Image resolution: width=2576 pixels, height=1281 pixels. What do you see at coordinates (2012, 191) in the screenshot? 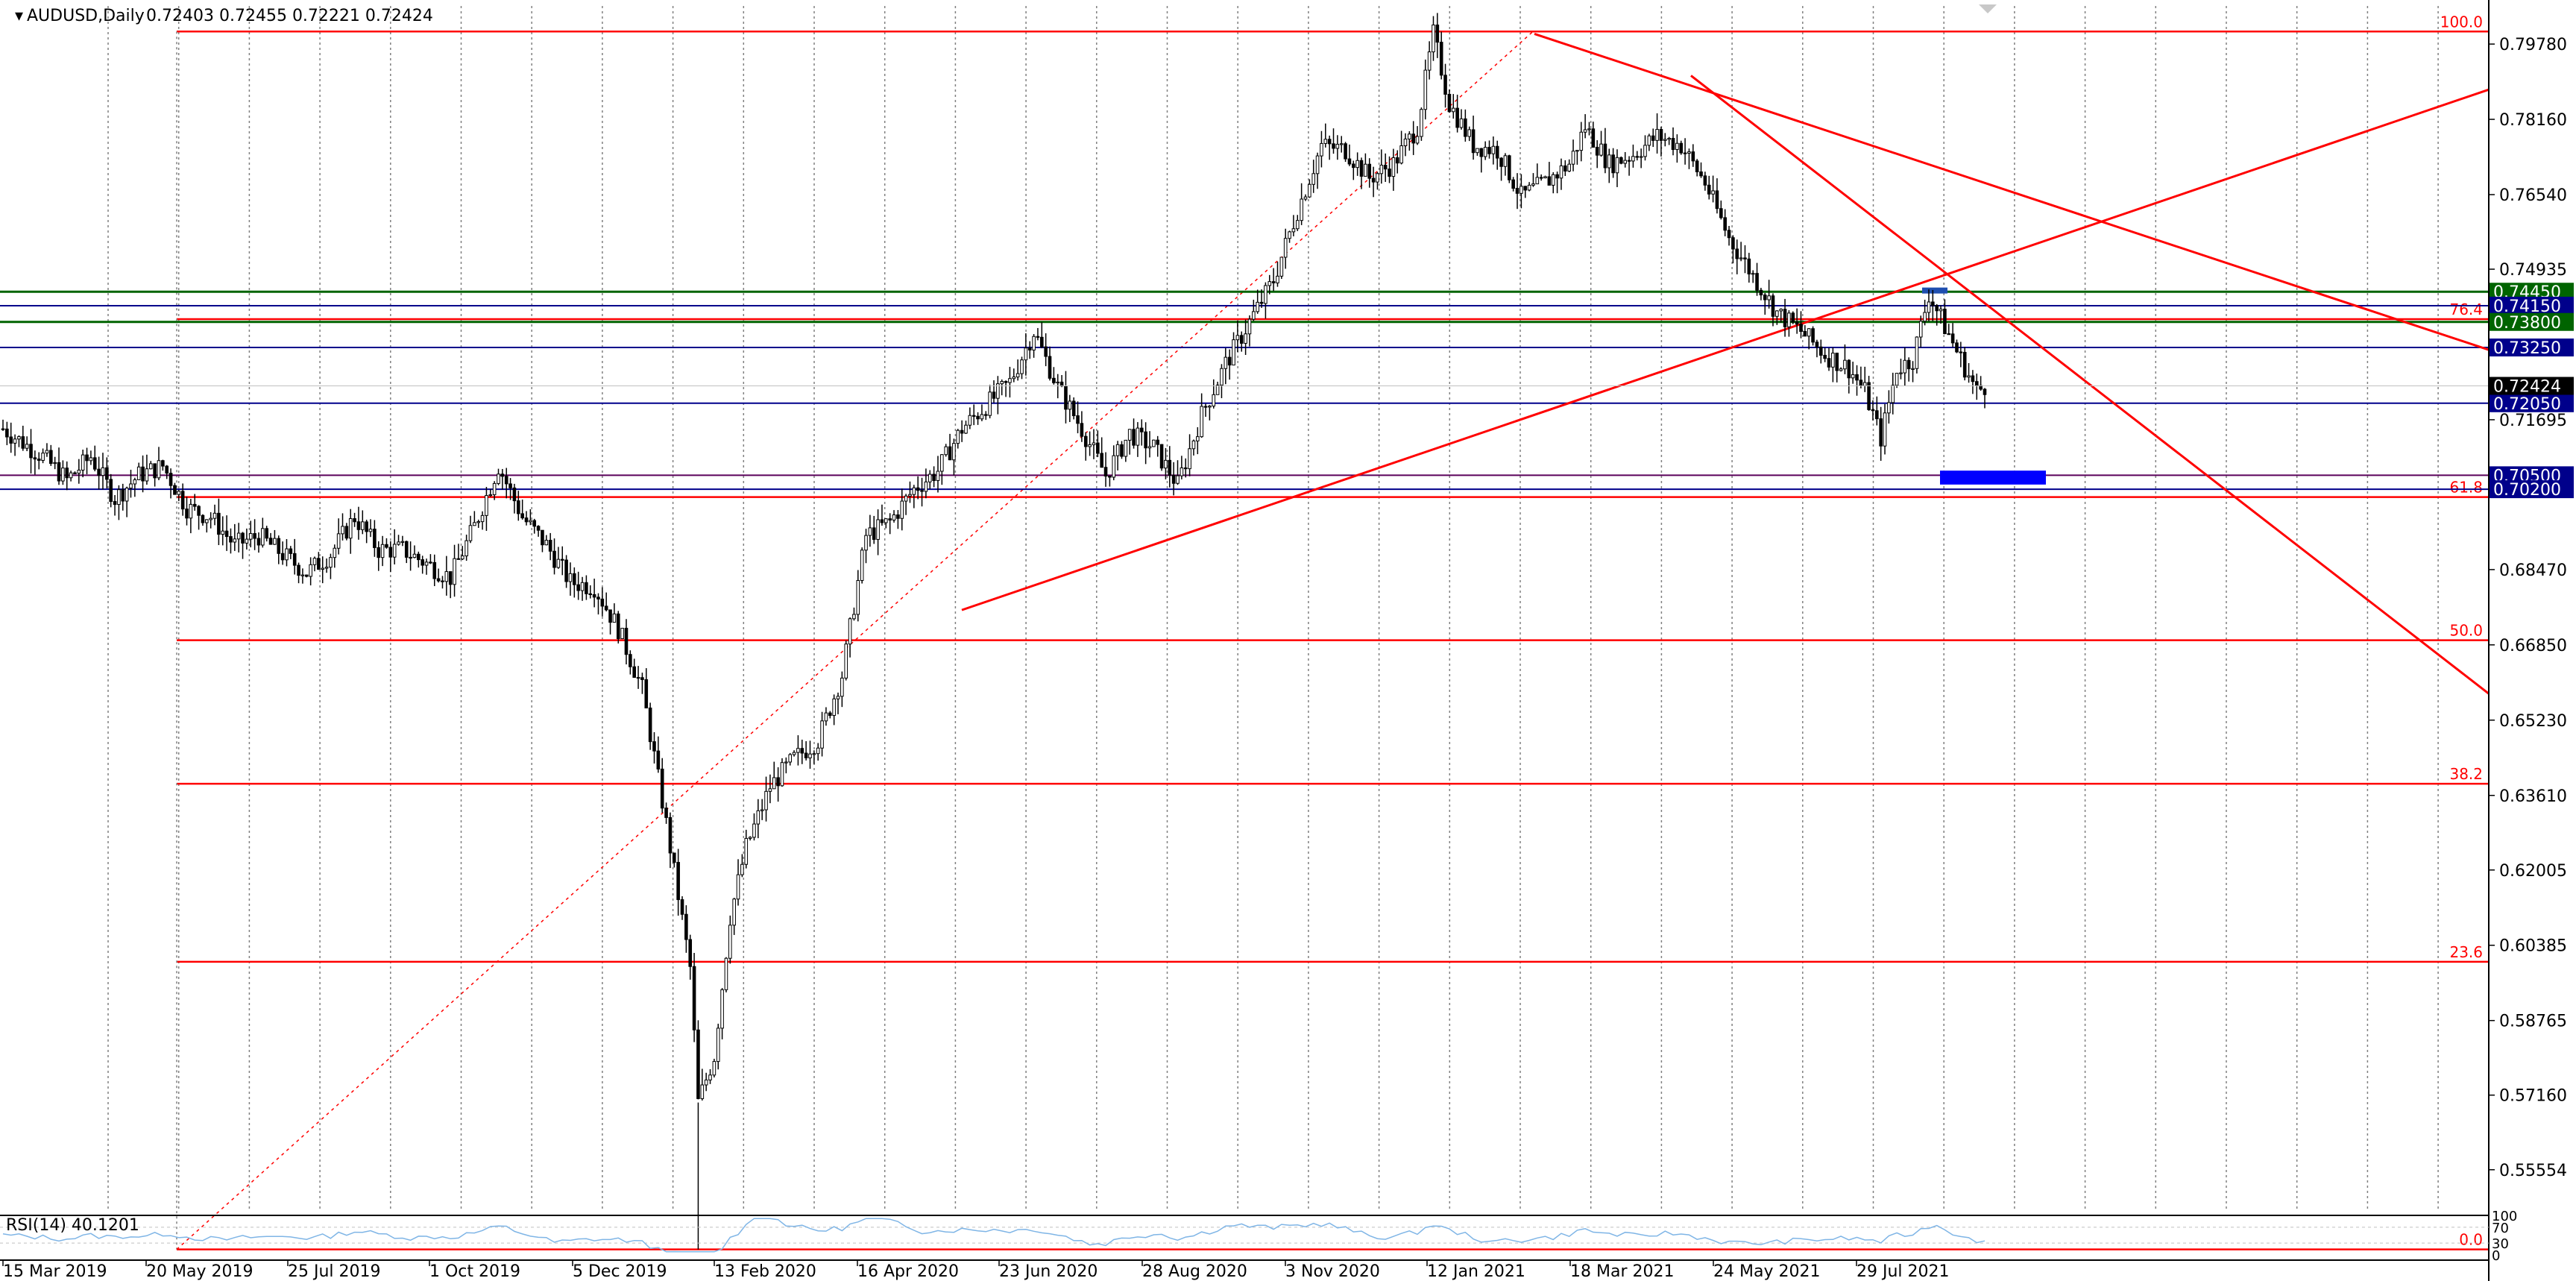
I see `trend-line` at bounding box center [2012, 191].